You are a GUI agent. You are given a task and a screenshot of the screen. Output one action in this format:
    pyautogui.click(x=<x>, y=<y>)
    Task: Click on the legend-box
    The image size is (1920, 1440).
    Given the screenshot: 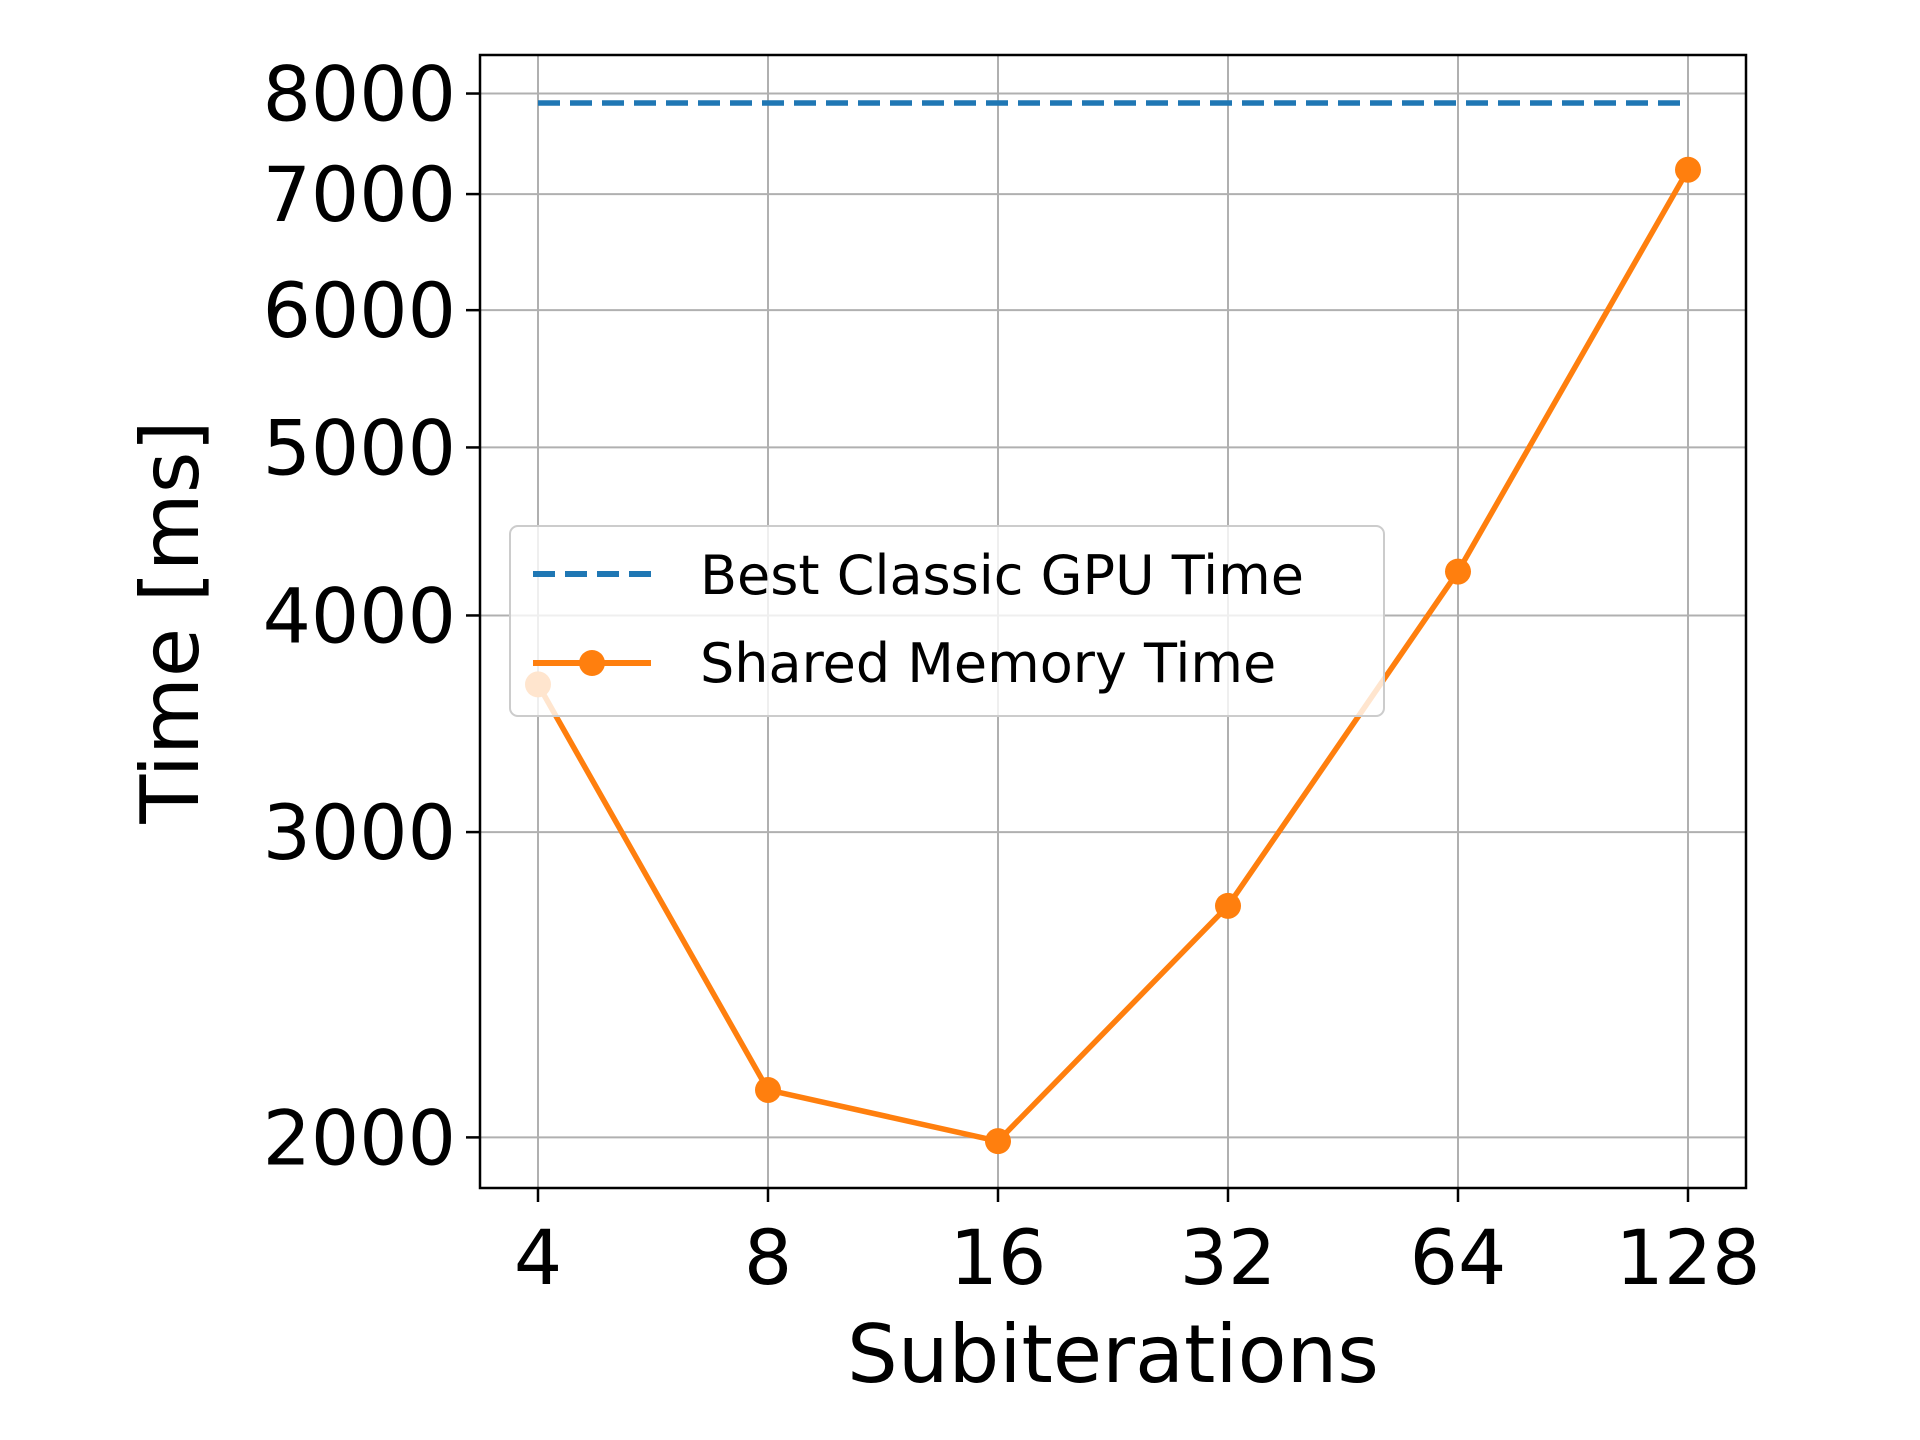 What is the action you would take?
    pyautogui.click(x=947, y=621)
    